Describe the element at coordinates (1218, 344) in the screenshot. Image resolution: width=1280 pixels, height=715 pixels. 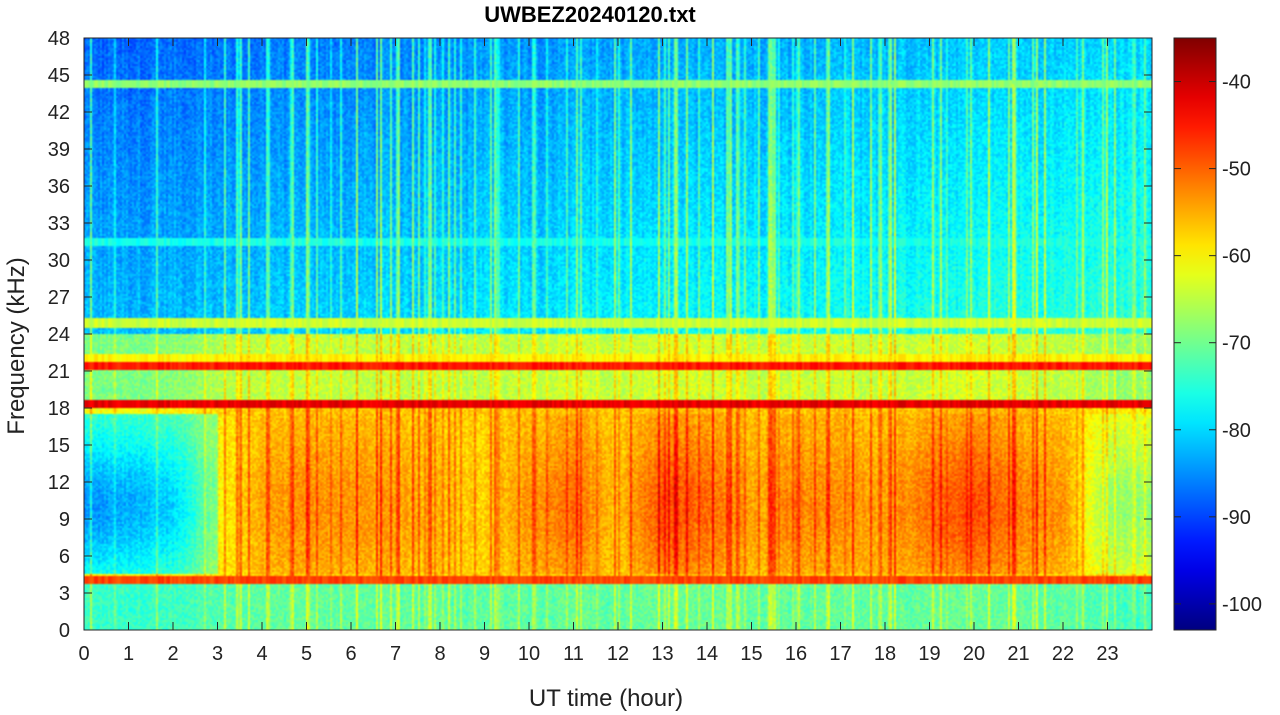
I see `colorbar-ticks: -40 -50 -60 -70 -80 -90 -100` at that location.